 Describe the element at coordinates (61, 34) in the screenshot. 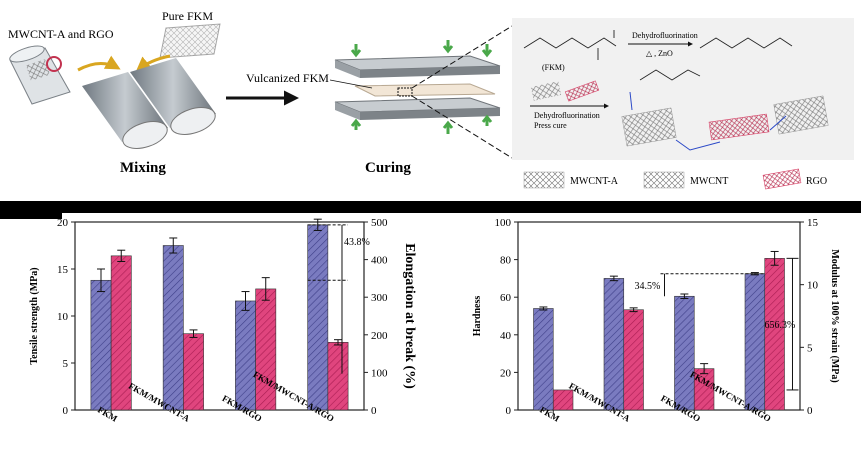

I see `fillers-label: MWCNT-A and RGO` at that location.